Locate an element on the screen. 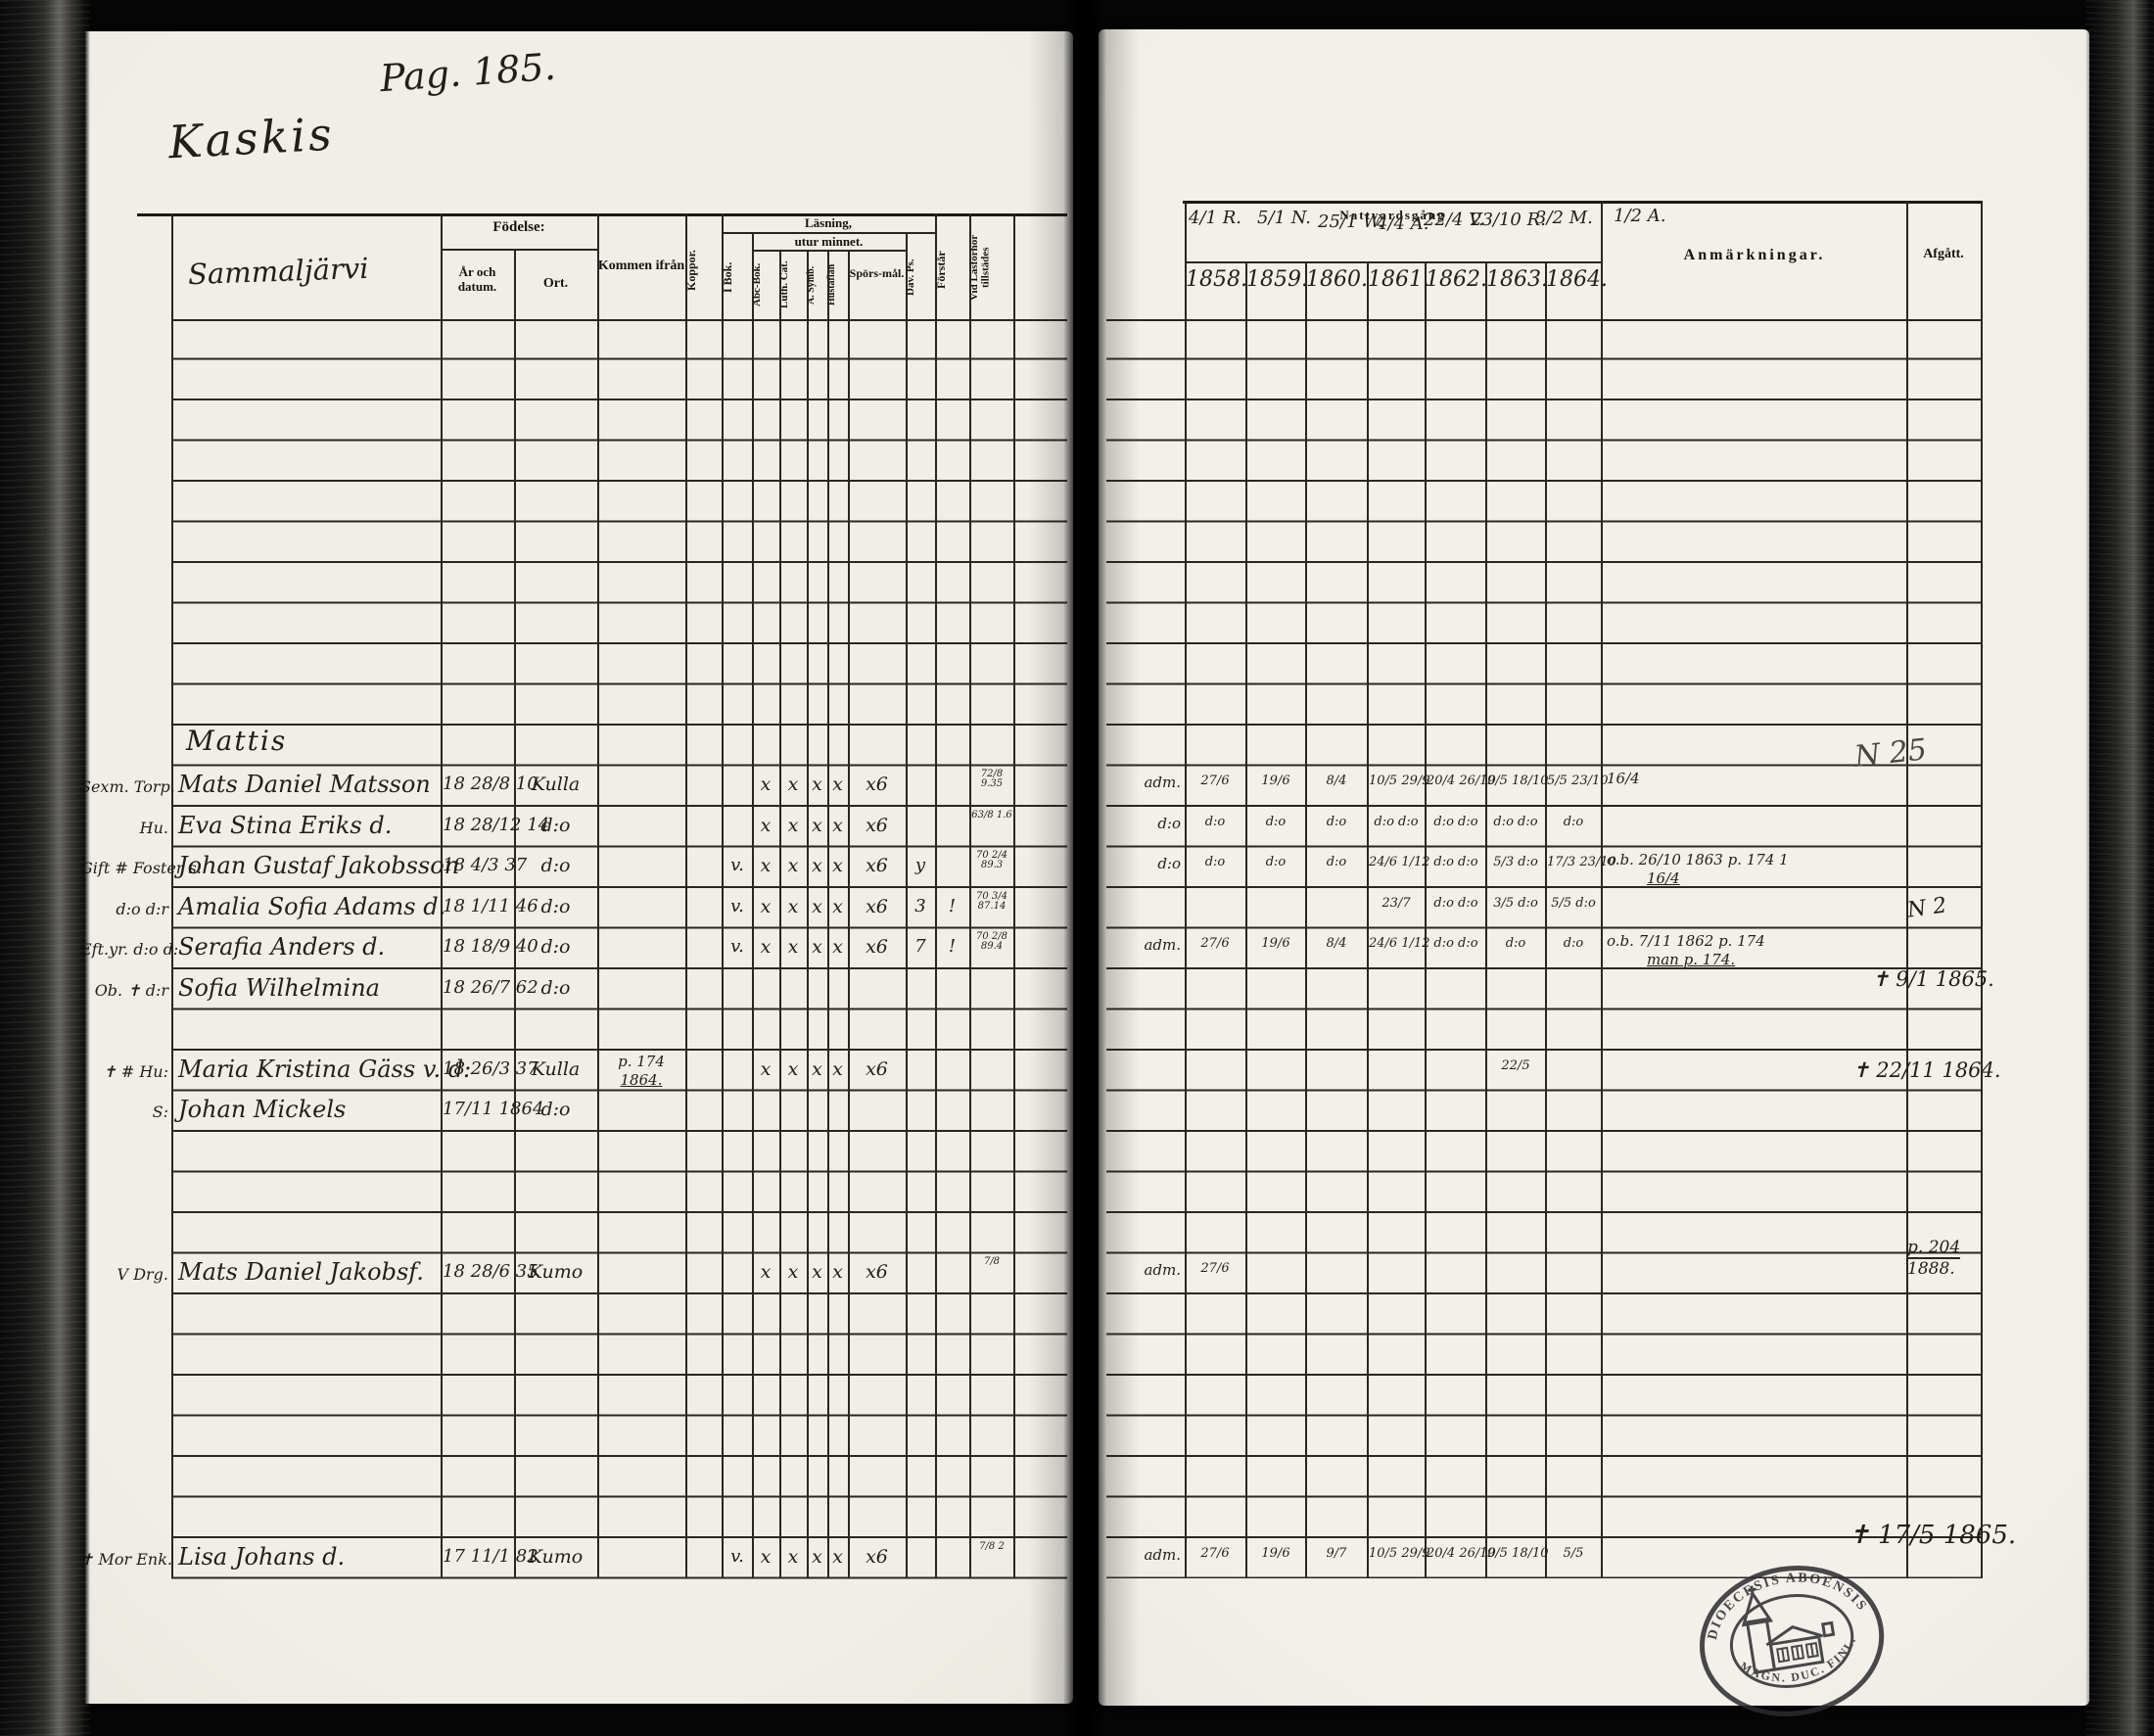 The width and height of the screenshot is (2154, 1736). margin-note: Eft.yr. d:o d: is located at coordinates (129, 949).